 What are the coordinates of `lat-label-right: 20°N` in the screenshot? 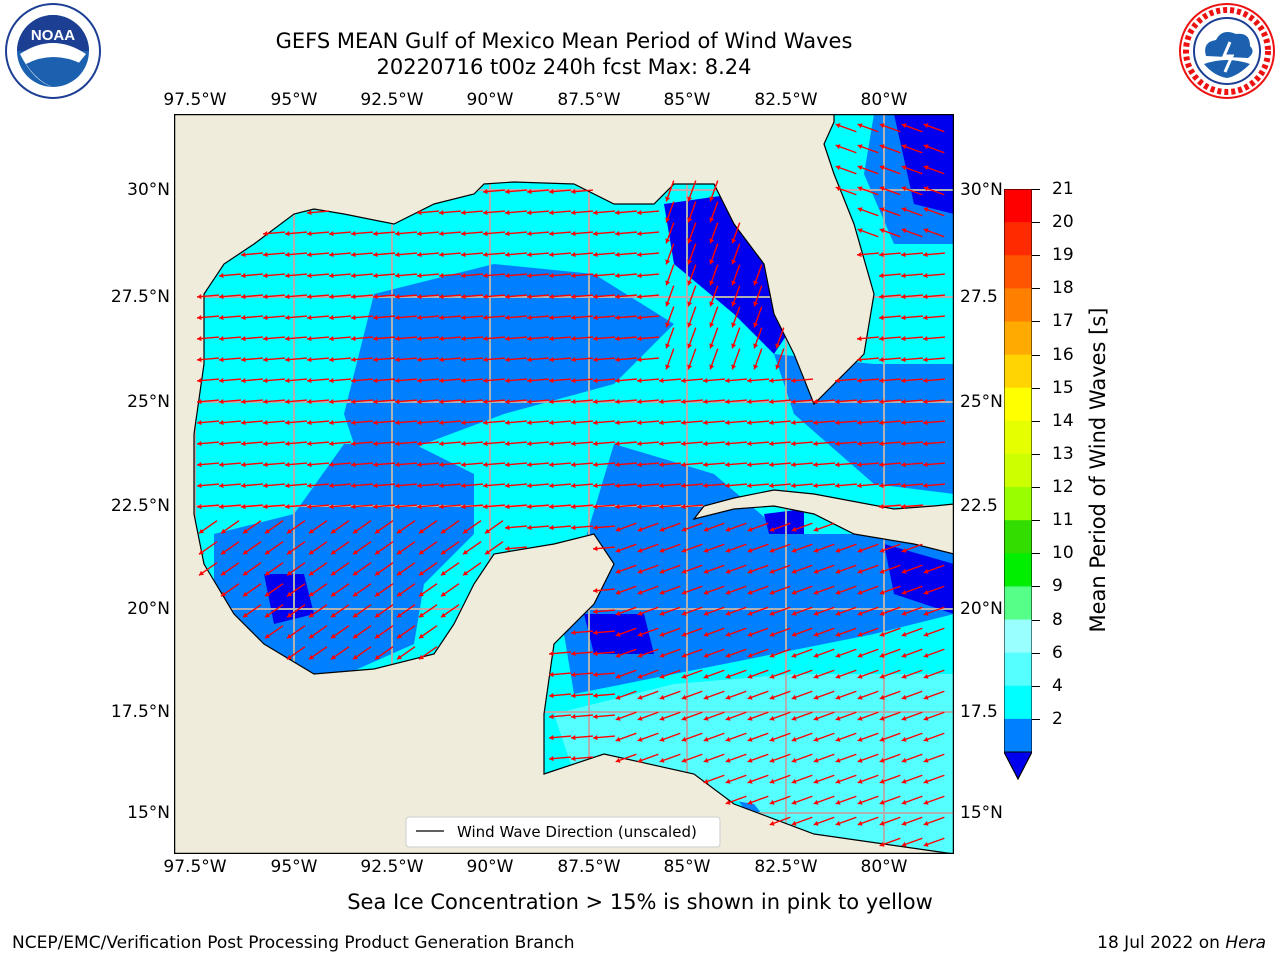 It's located at (981, 609).